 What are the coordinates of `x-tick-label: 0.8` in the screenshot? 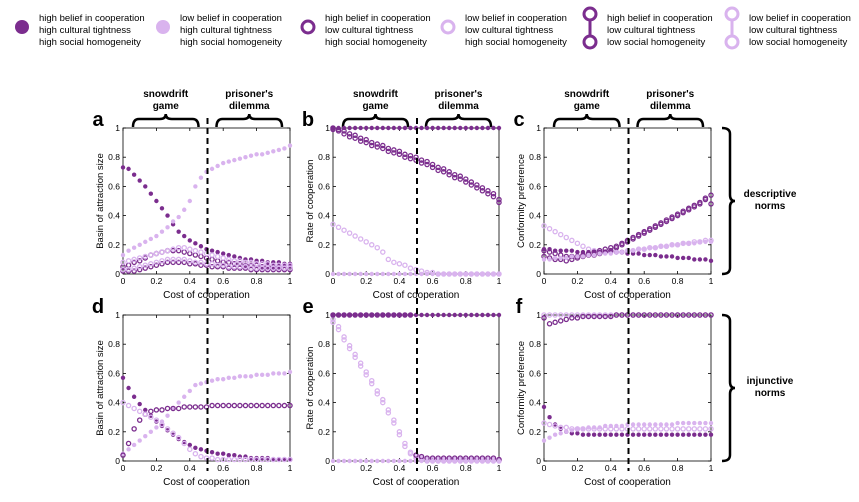 It's located at (678, 468).